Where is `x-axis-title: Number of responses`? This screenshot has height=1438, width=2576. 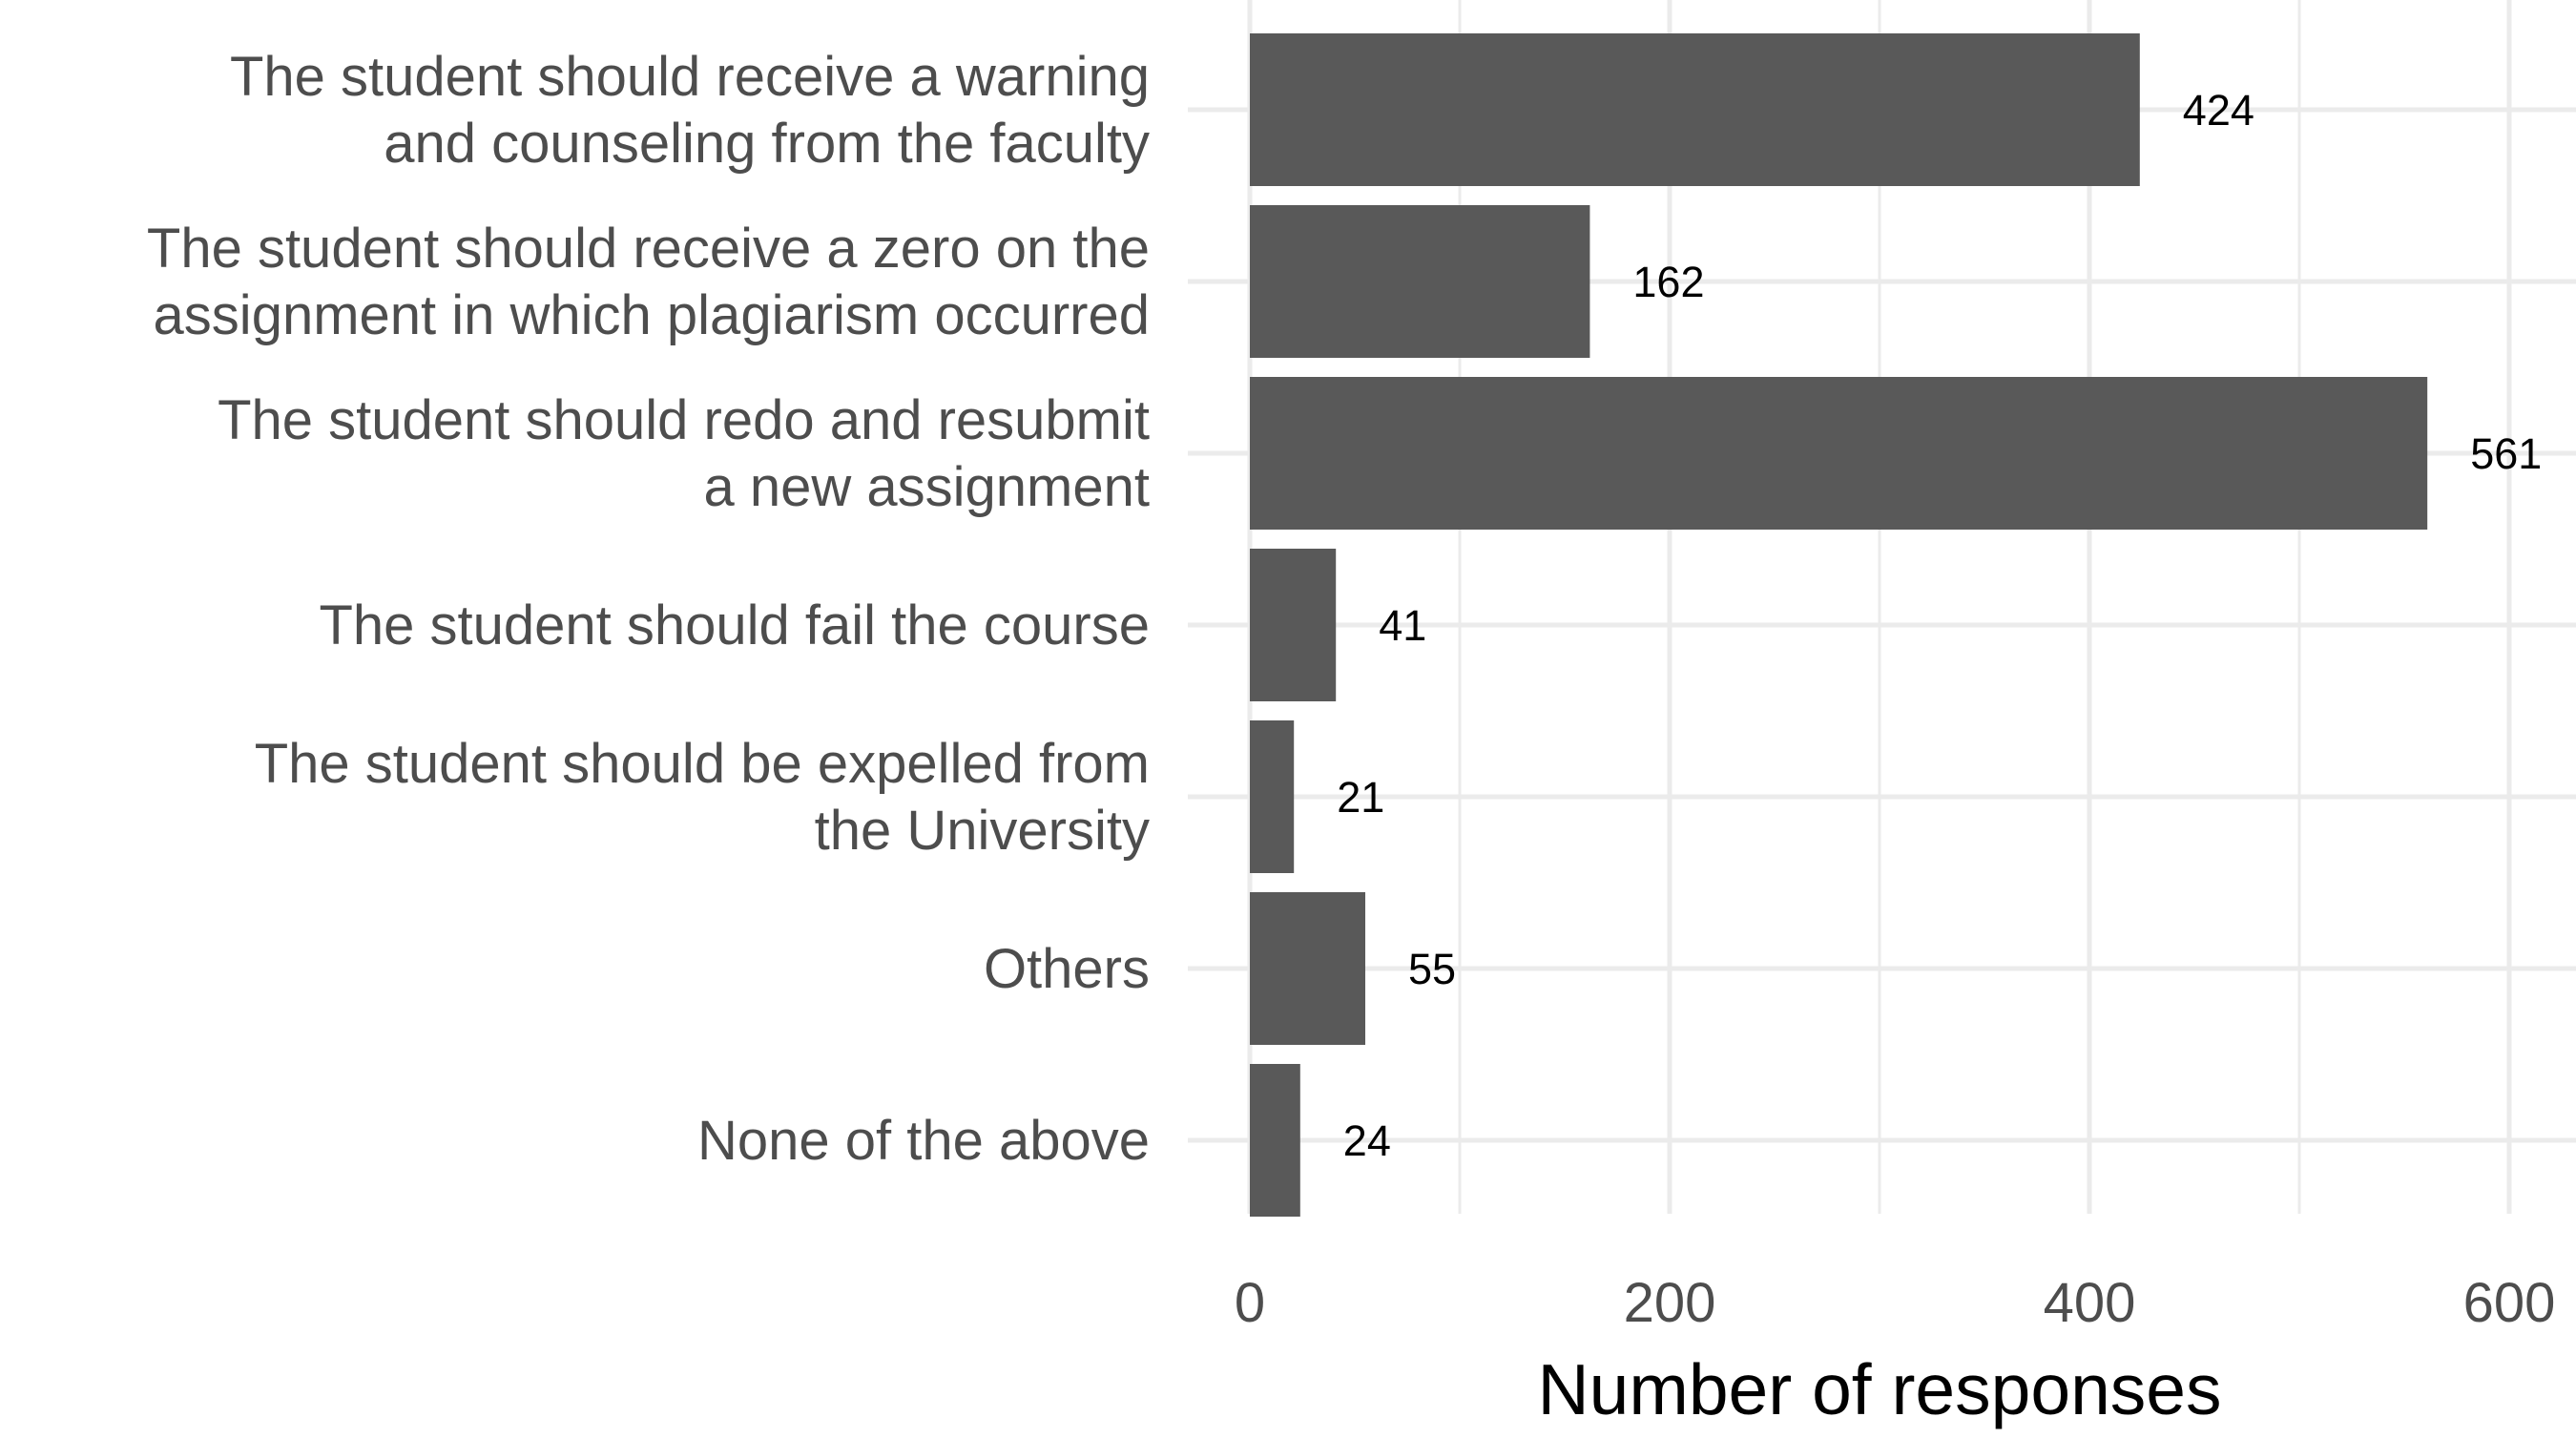
x-axis-title: Number of responses is located at coordinates (1879, 1389).